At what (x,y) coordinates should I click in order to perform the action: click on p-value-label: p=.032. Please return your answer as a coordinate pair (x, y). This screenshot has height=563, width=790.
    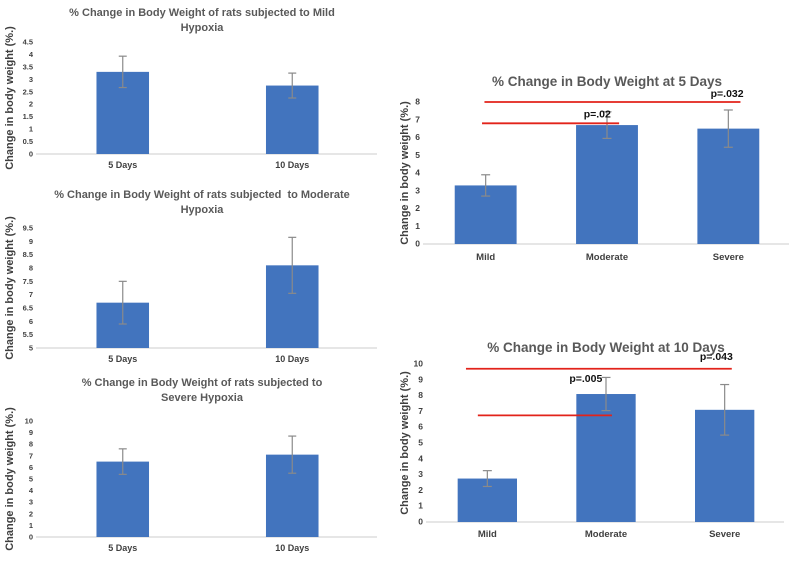
    Looking at the image, I should click on (727, 94).